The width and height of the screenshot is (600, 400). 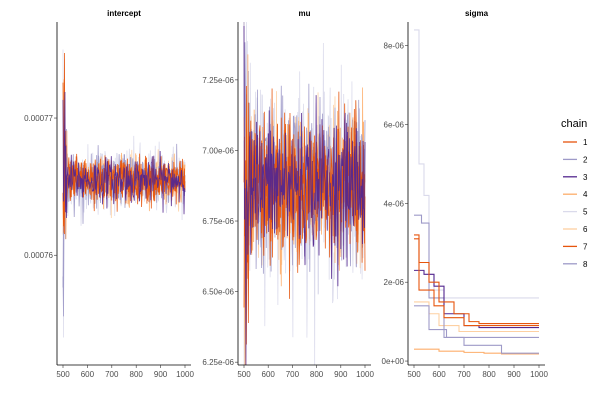 I want to click on legend-item-chain-7: 7, so click(x=575, y=246).